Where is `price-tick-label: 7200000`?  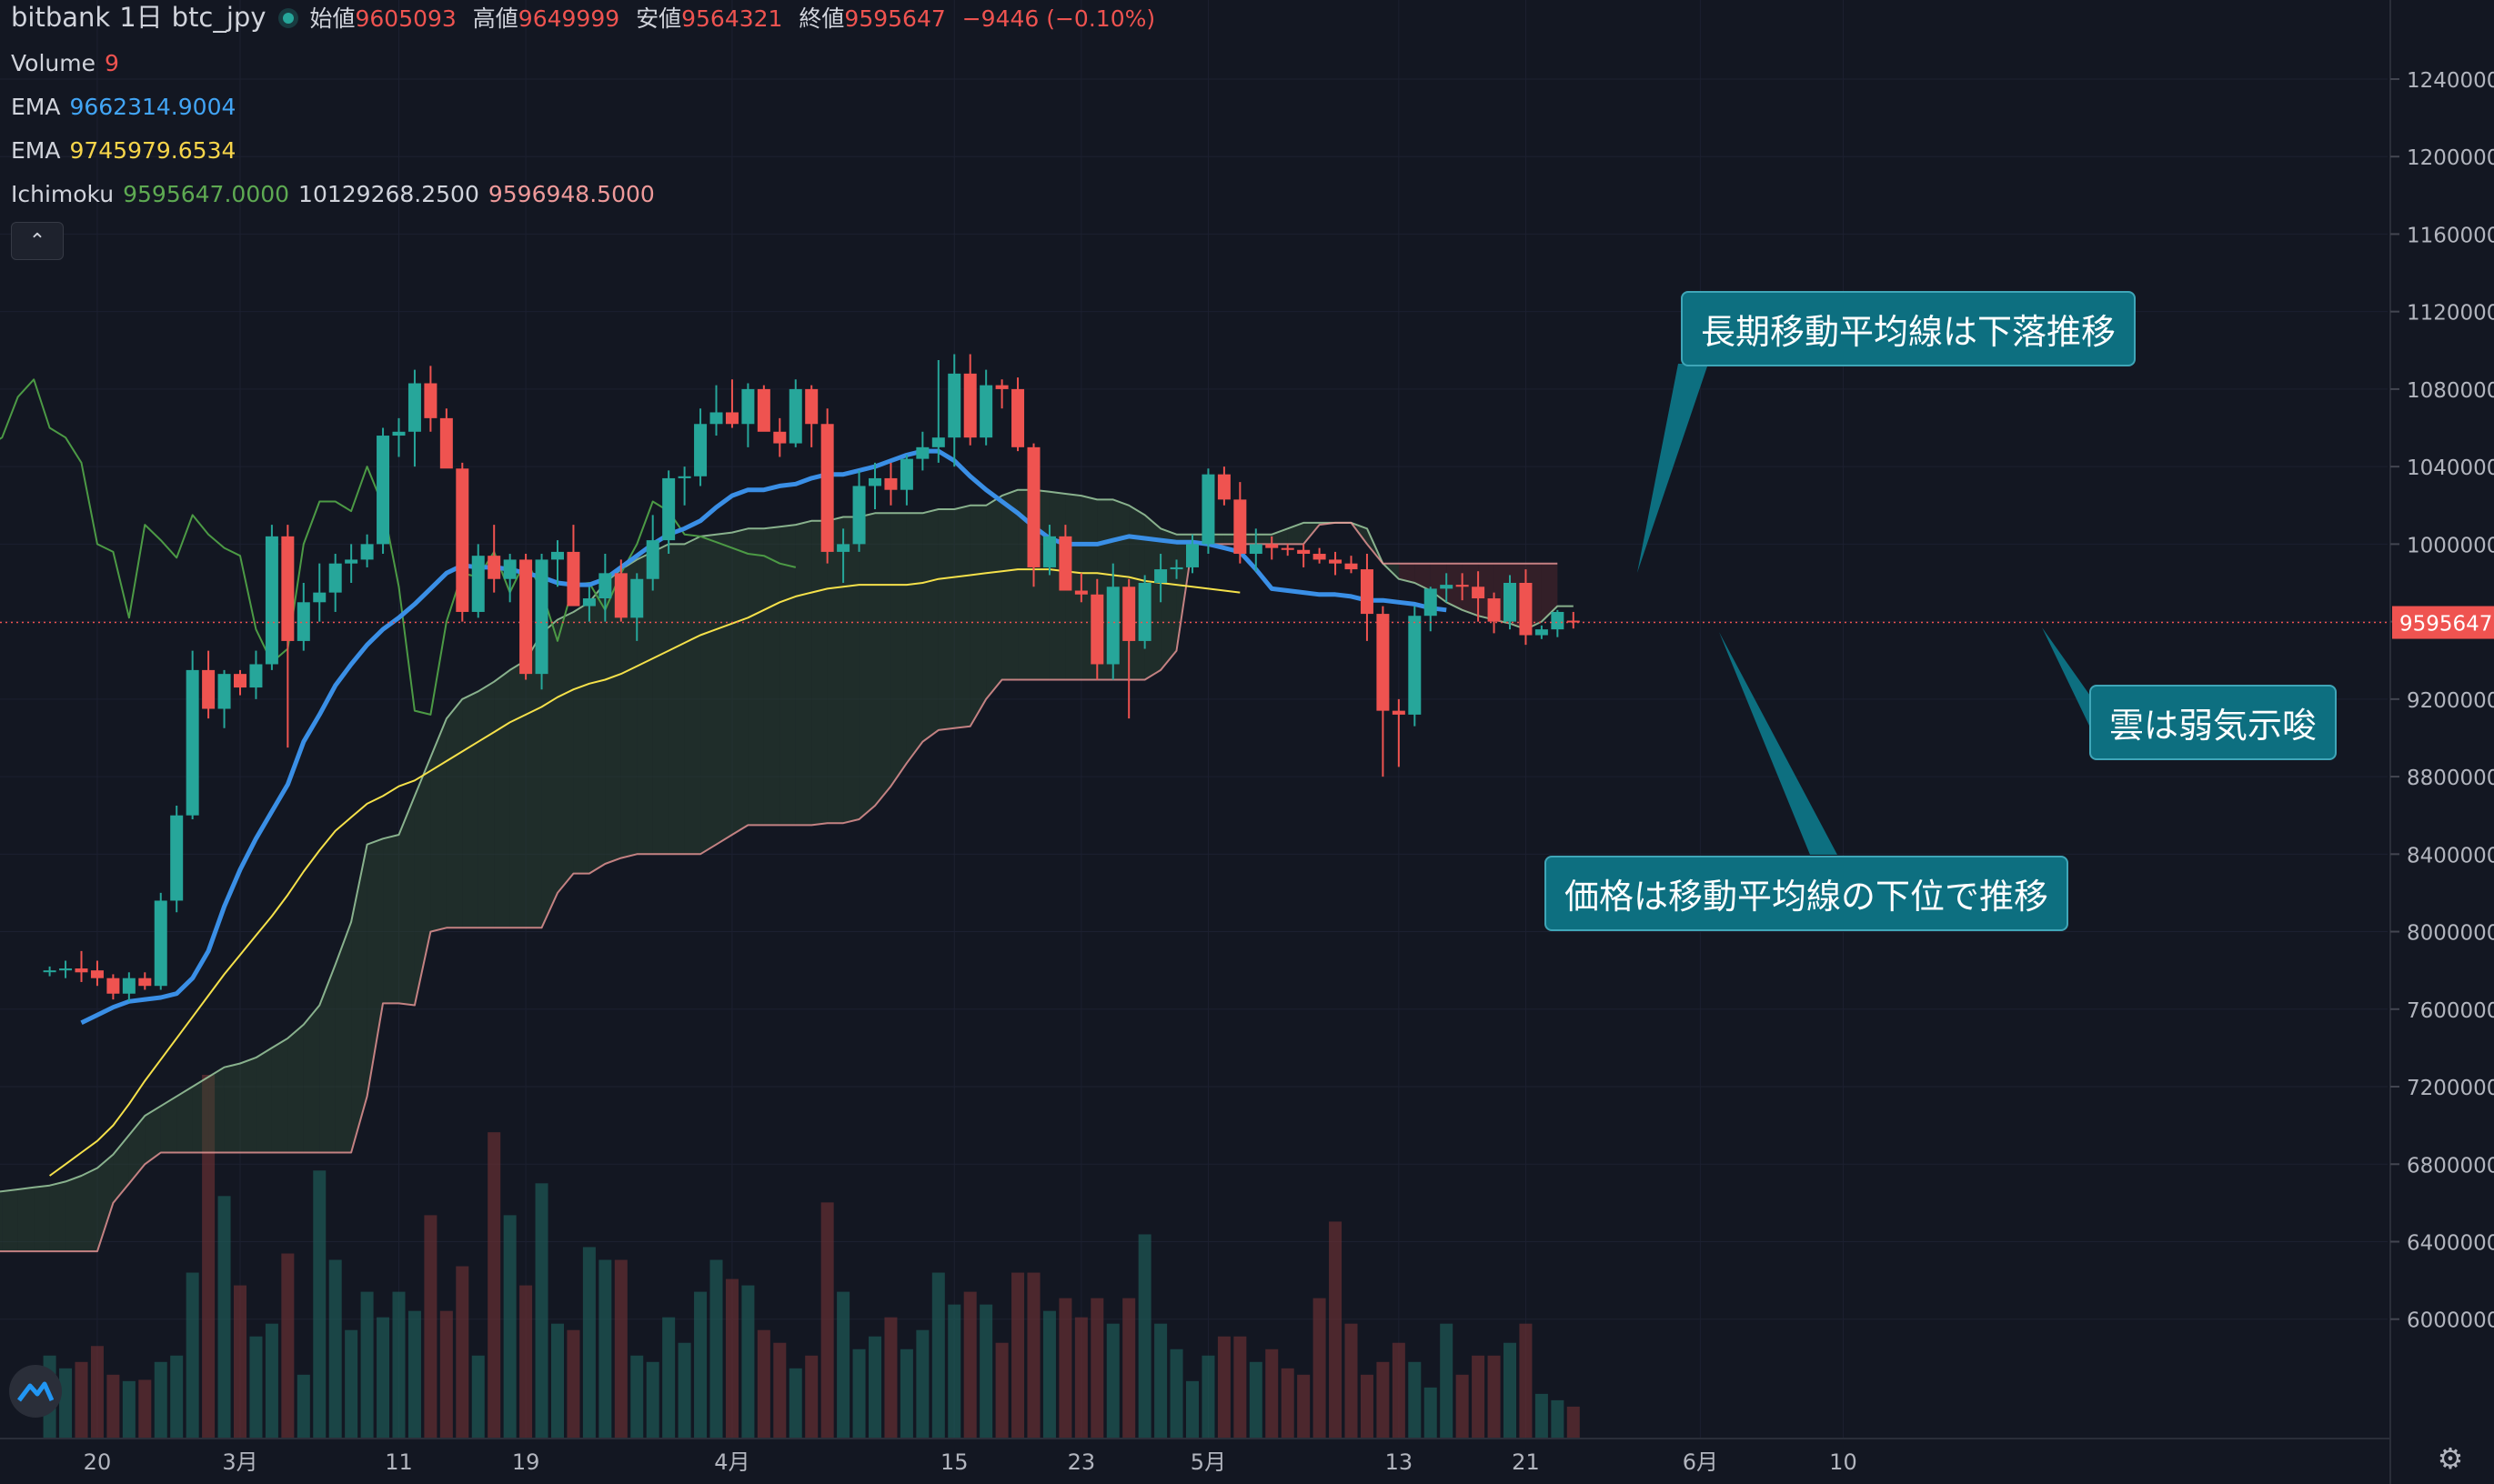
price-tick-label: 7200000 is located at coordinates (2450, 1088).